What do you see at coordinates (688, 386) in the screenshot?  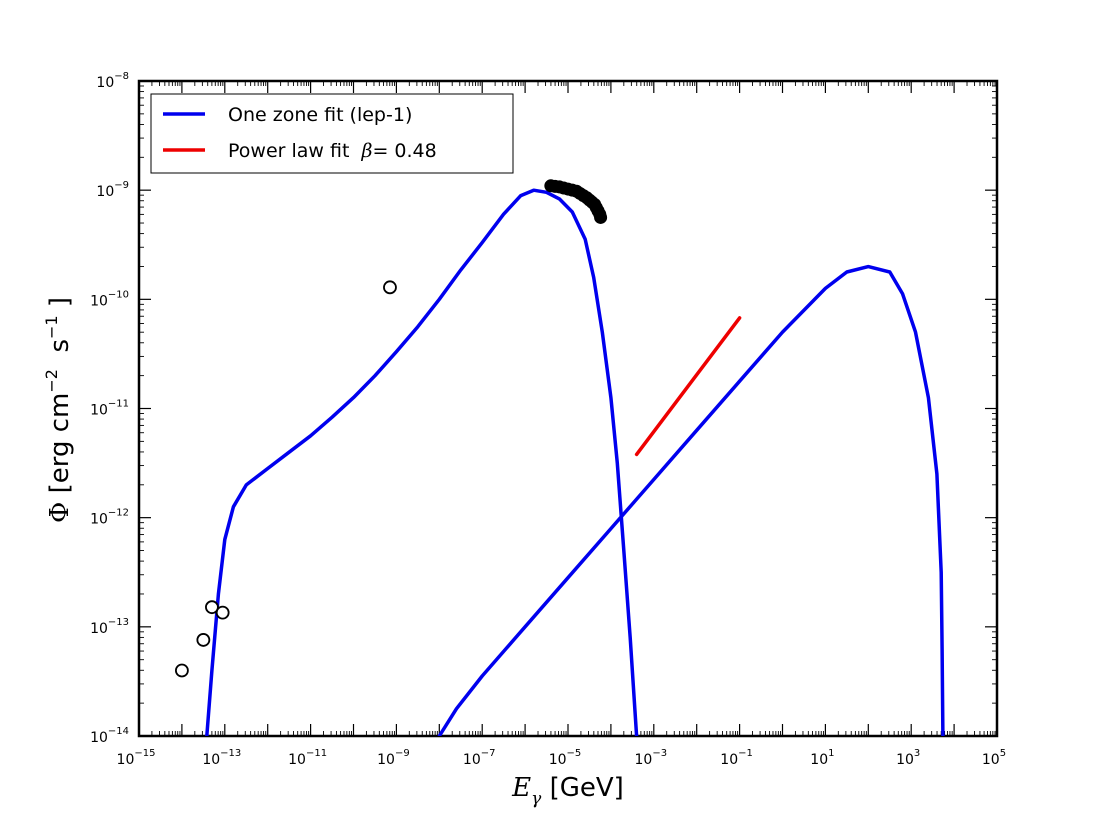 I see `power-law-fit-line` at bounding box center [688, 386].